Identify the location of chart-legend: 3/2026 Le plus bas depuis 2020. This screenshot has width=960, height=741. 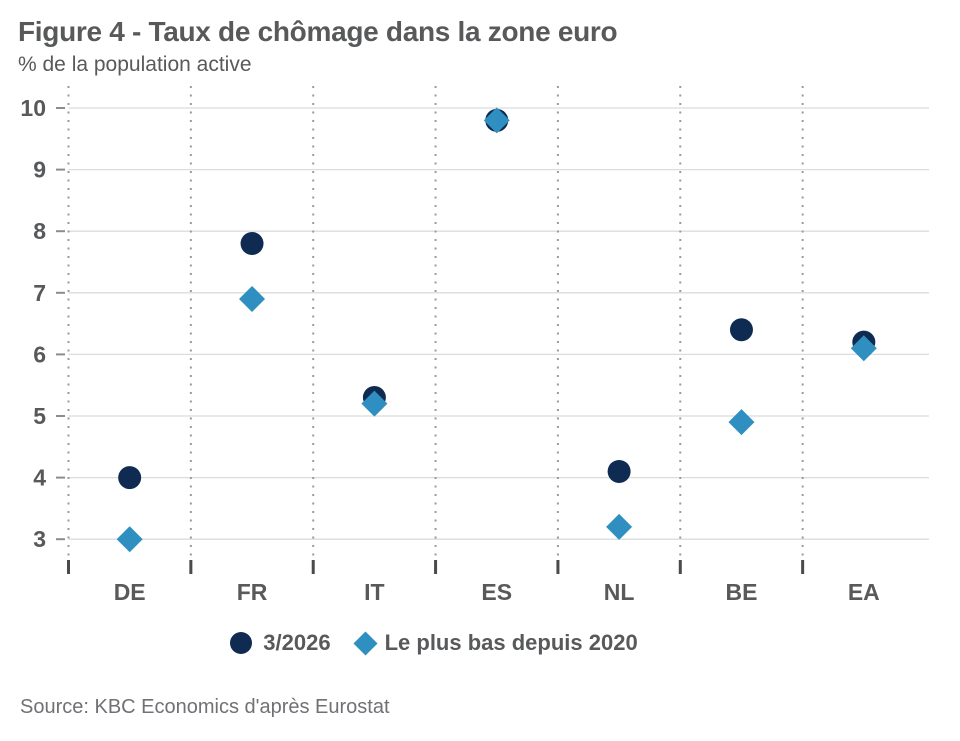
(480, 643).